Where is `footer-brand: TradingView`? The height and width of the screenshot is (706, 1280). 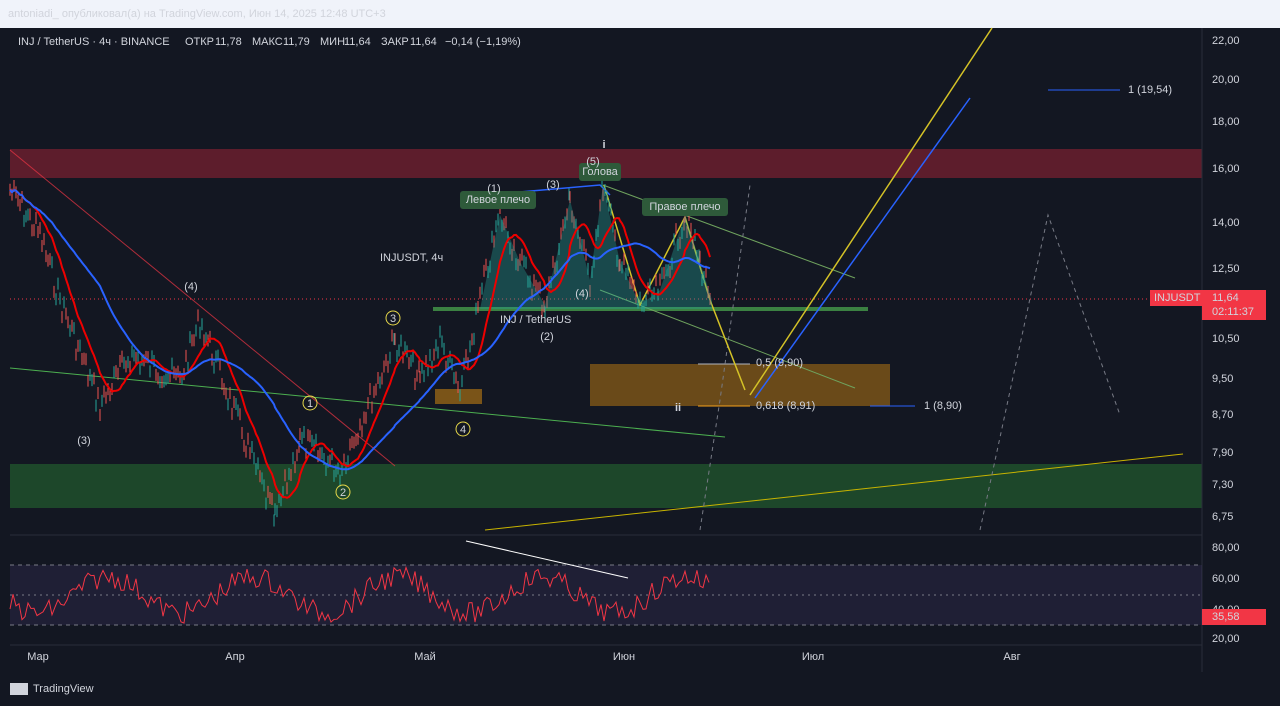 footer-brand: TradingView is located at coordinates (63, 689).